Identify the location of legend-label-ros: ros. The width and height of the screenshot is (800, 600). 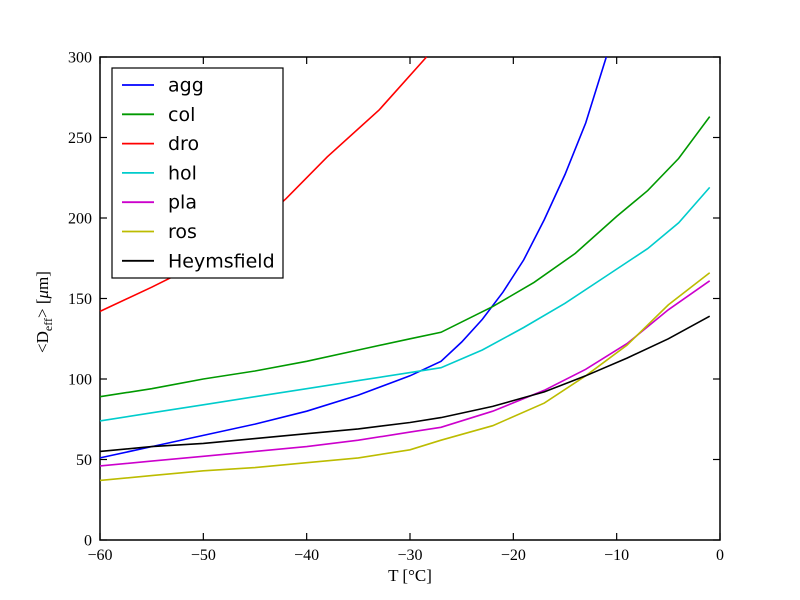
(182, 232).